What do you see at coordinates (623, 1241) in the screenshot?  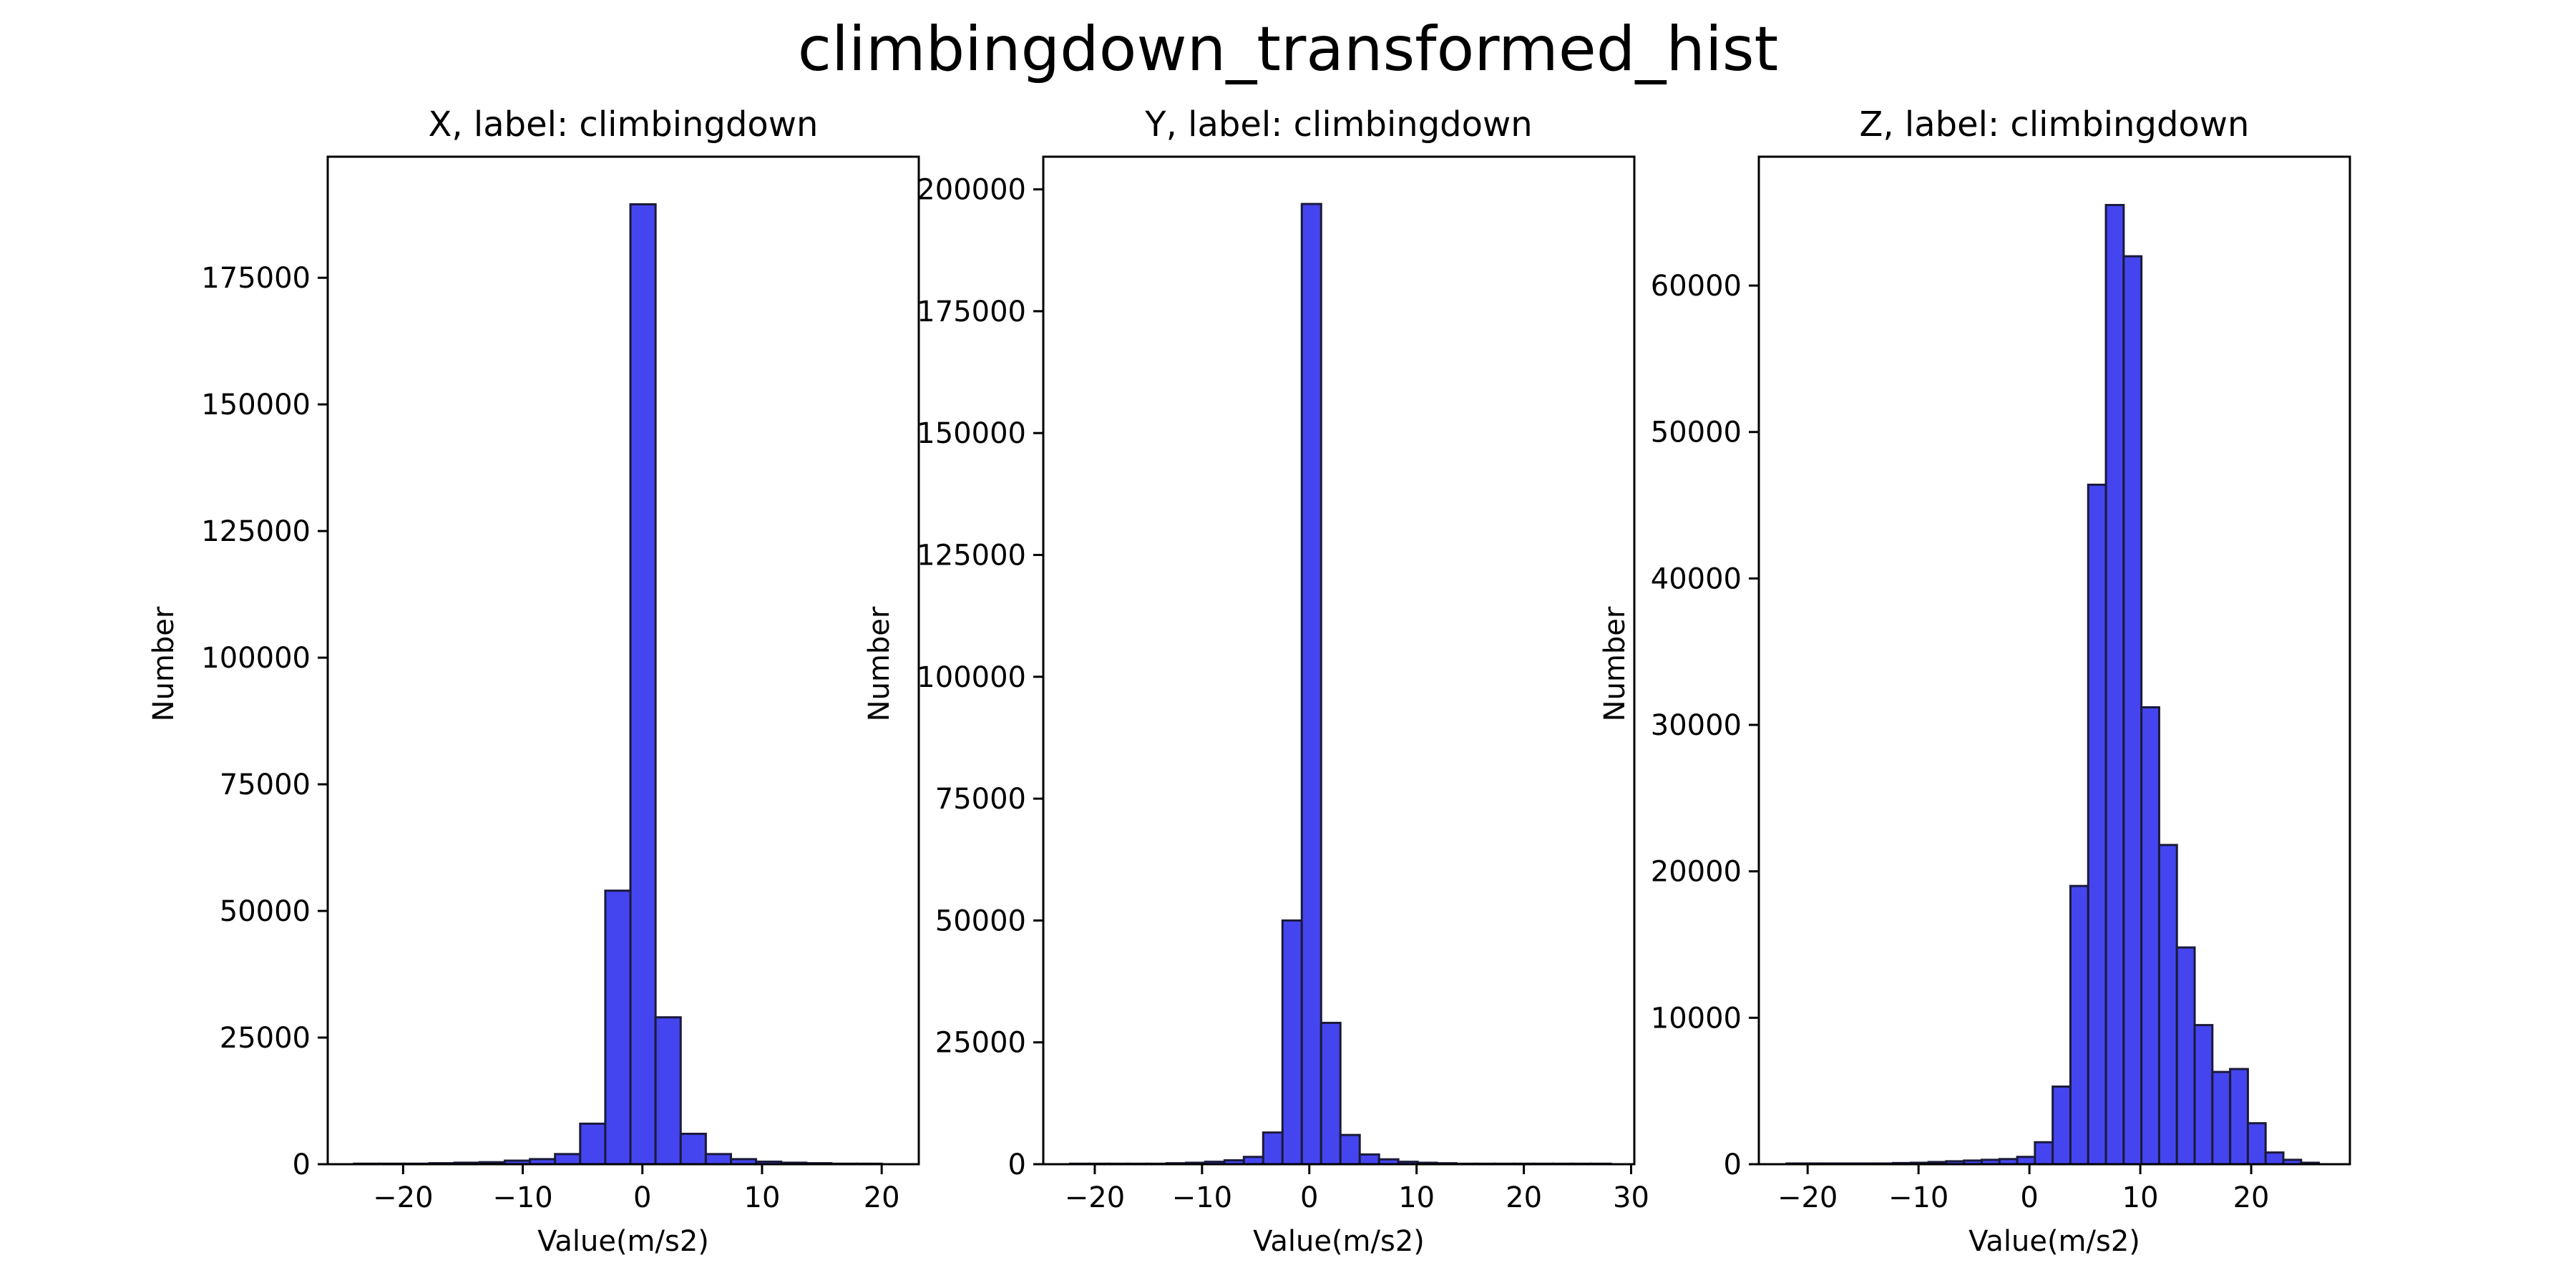 I see `x-axis-label-x: Value(m/s2)` at bounding box center [623, 1241].